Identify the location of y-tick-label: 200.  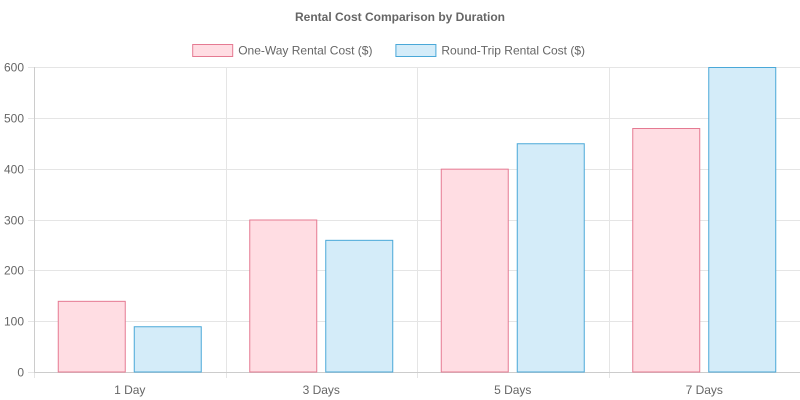
(14, 271).